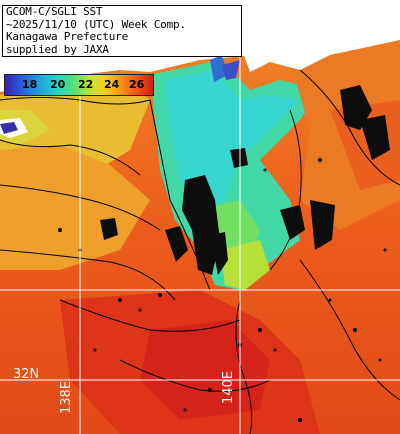 The image size is (400, 434). I want to click on colorbar-tick-24: 24, so click(112, 84).